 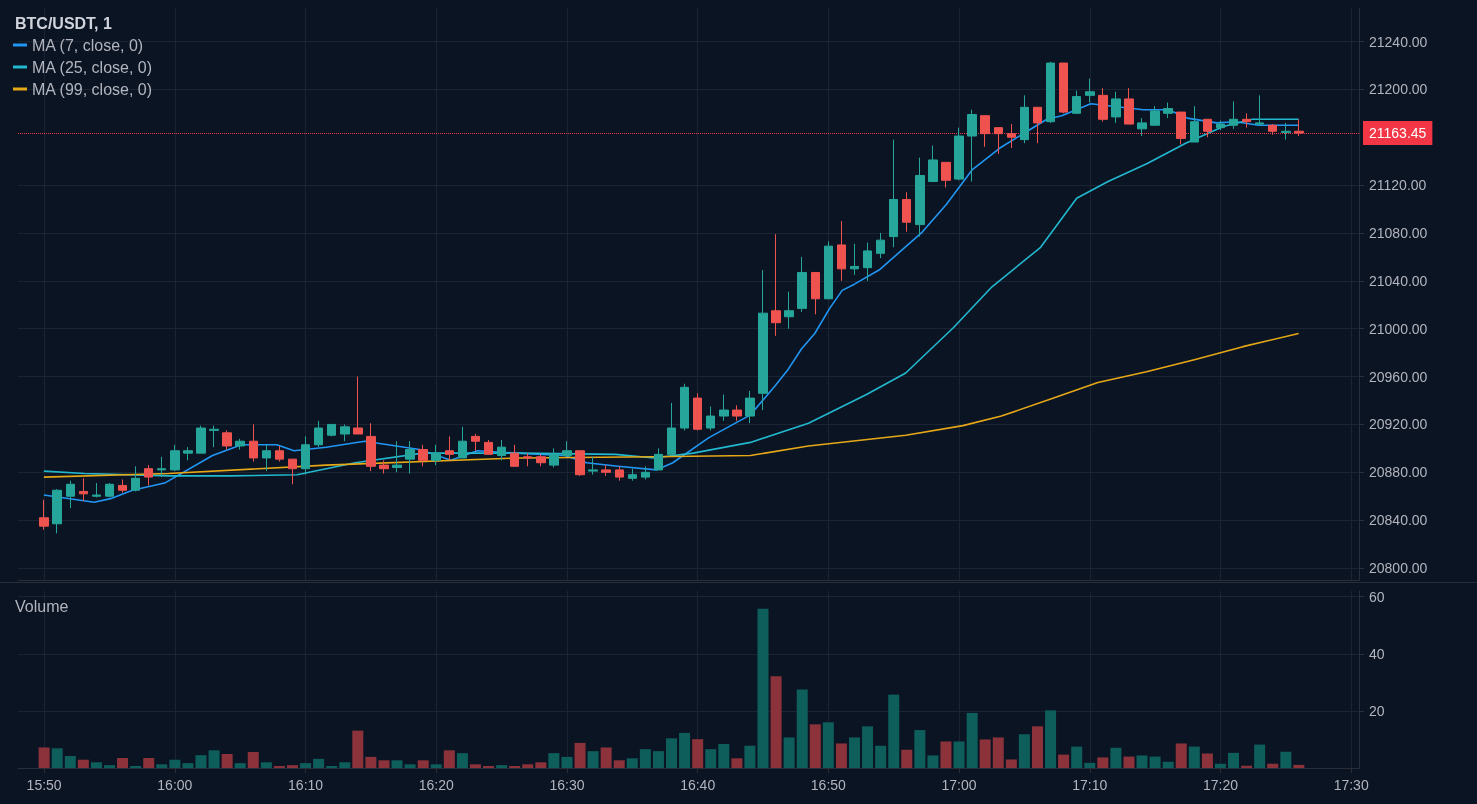 I want to click on ref-line-label: 21163.45, so click(x=1398, y=133).